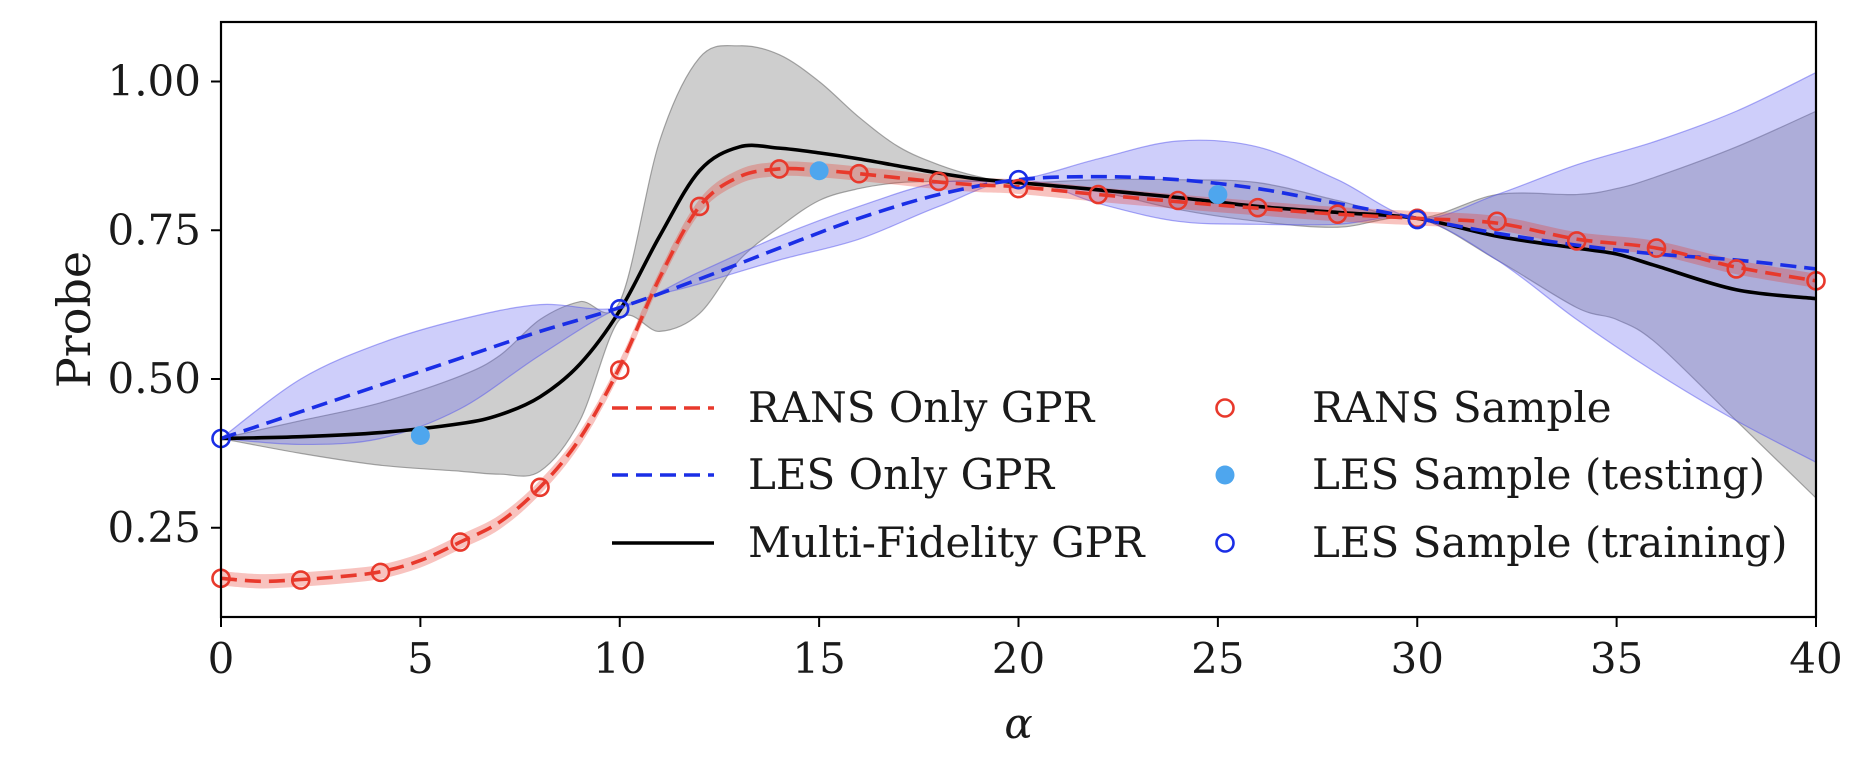 This screenshot has width=1862, height=771. Describe the element at coordinates (947, 542) in the screenshot. I see `legend-label: Multi-Fidelity GPR` at that location.